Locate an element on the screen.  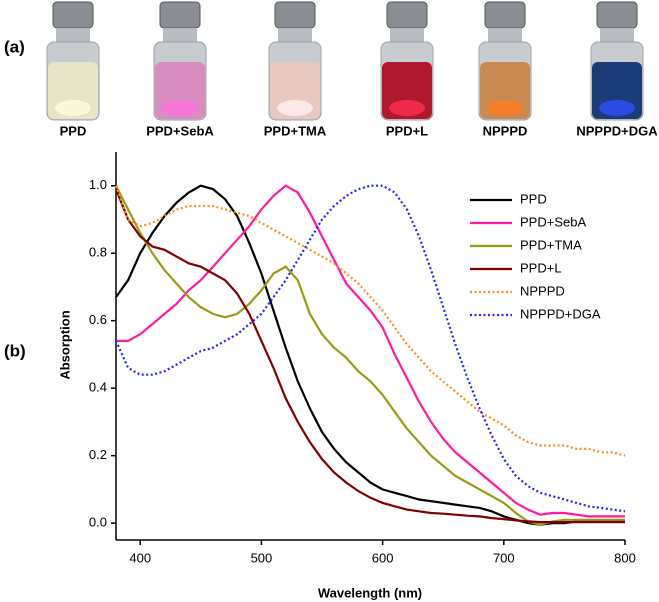
vial-label: PPD+L is located at coordinates (407, 130).